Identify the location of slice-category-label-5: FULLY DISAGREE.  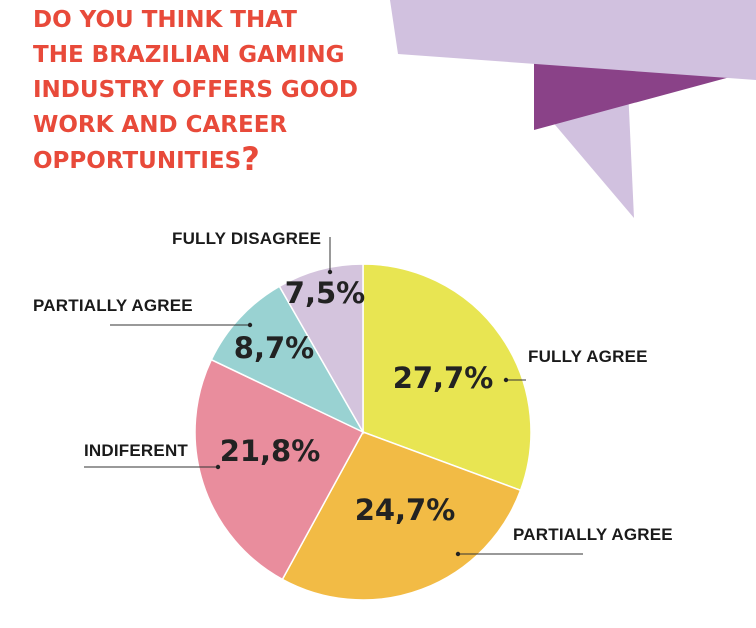
(246, 238).